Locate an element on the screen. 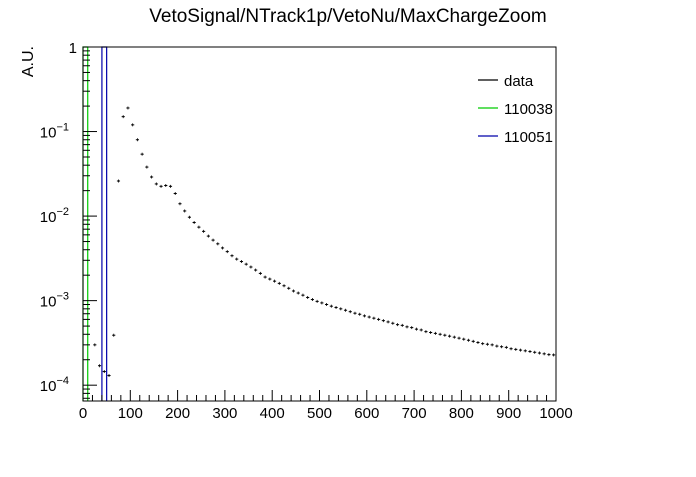 The width and height of the screenshot is (696, 477). y-tick-label: 10⁻¹ is located at coordinates (54, 132).